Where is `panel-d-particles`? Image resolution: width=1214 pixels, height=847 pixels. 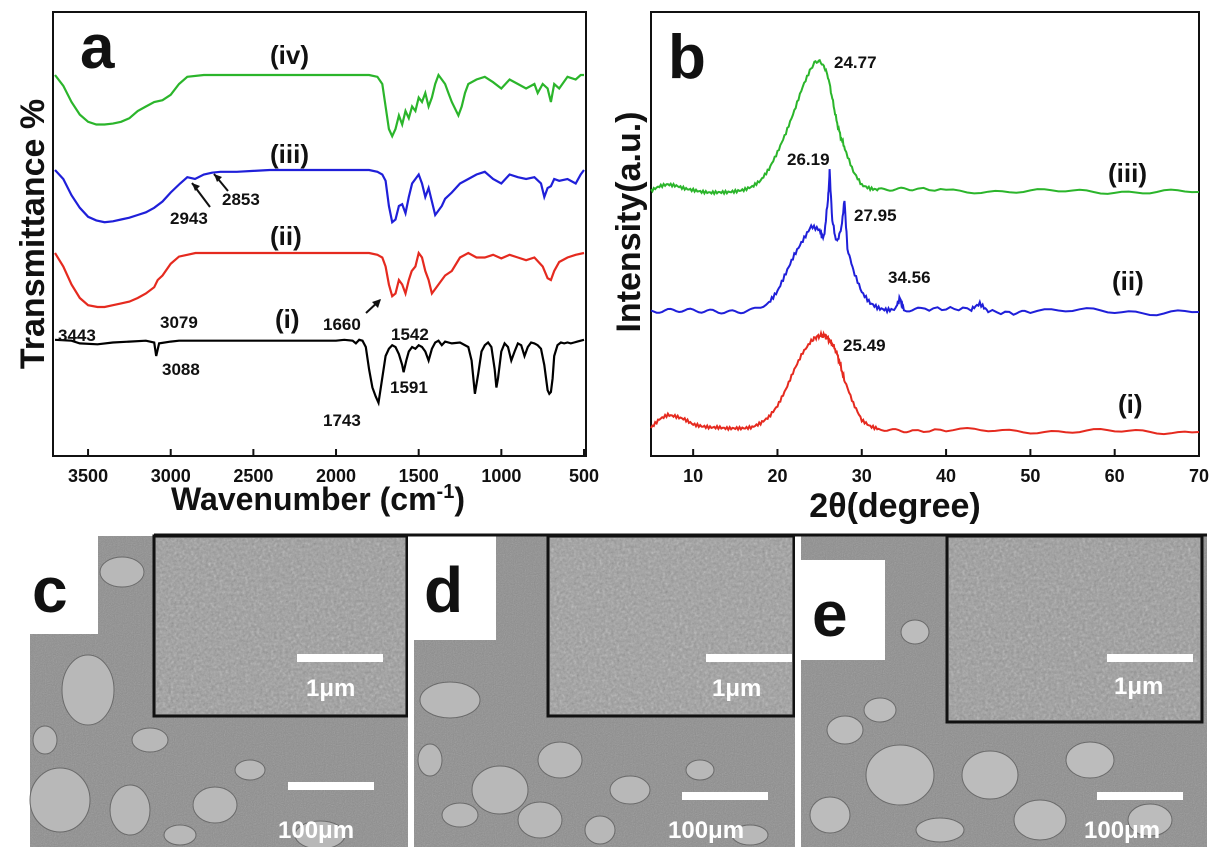
panel-d-particles is located at coordinates (593, 763).